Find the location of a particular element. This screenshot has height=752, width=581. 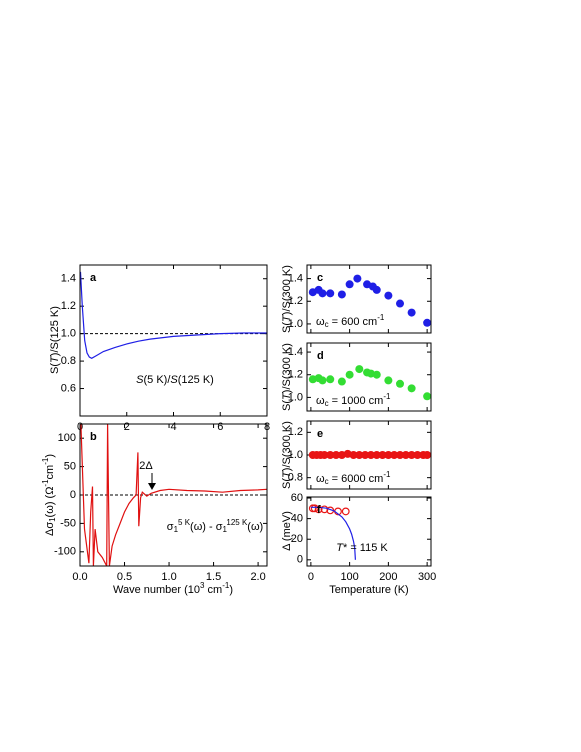

x-axis-label-part: 3 is located at coordinates (202, 585).